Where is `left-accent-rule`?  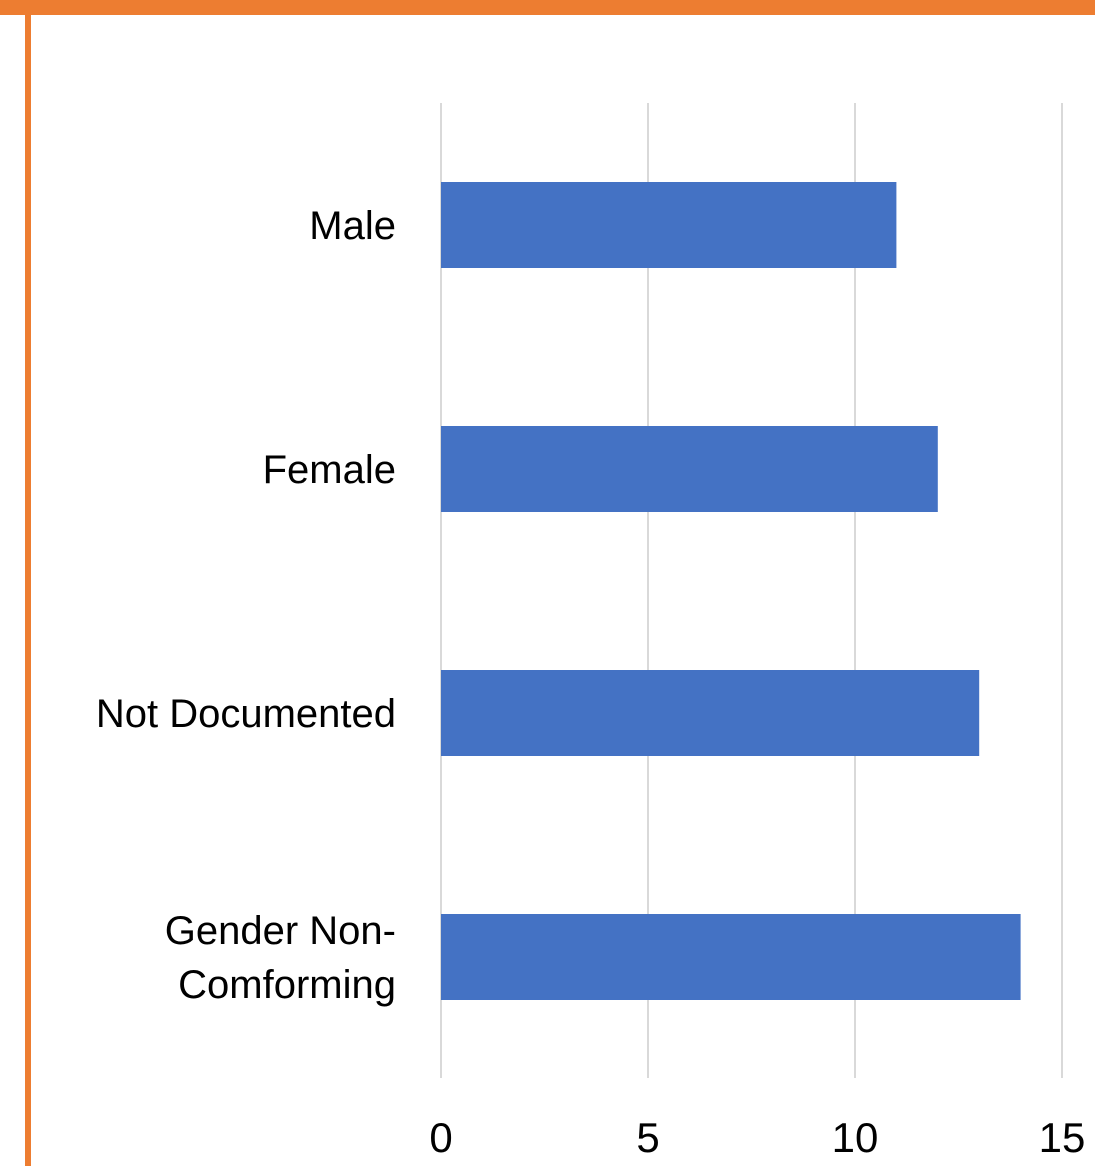 left-accent-rule is located at coordinates (28, 583).